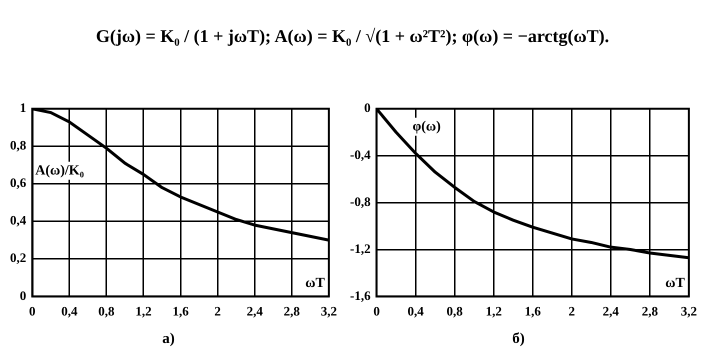 This screenshot has height=362, width=705. What do you see at coordinates (518, 338) in the screenshot?
I see `text: б)` at bounding box center [518, 338].